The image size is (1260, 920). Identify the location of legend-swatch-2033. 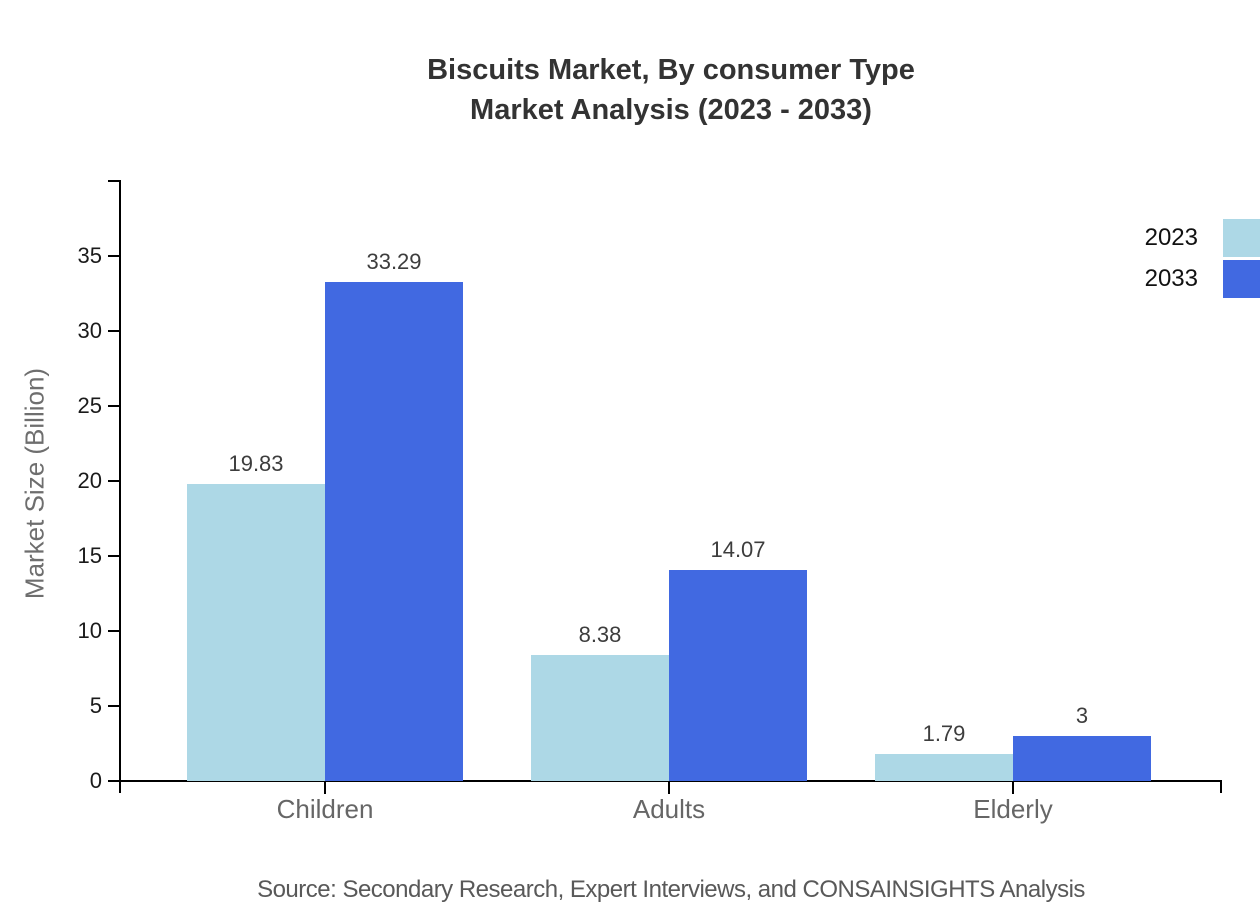
(1241, 279).